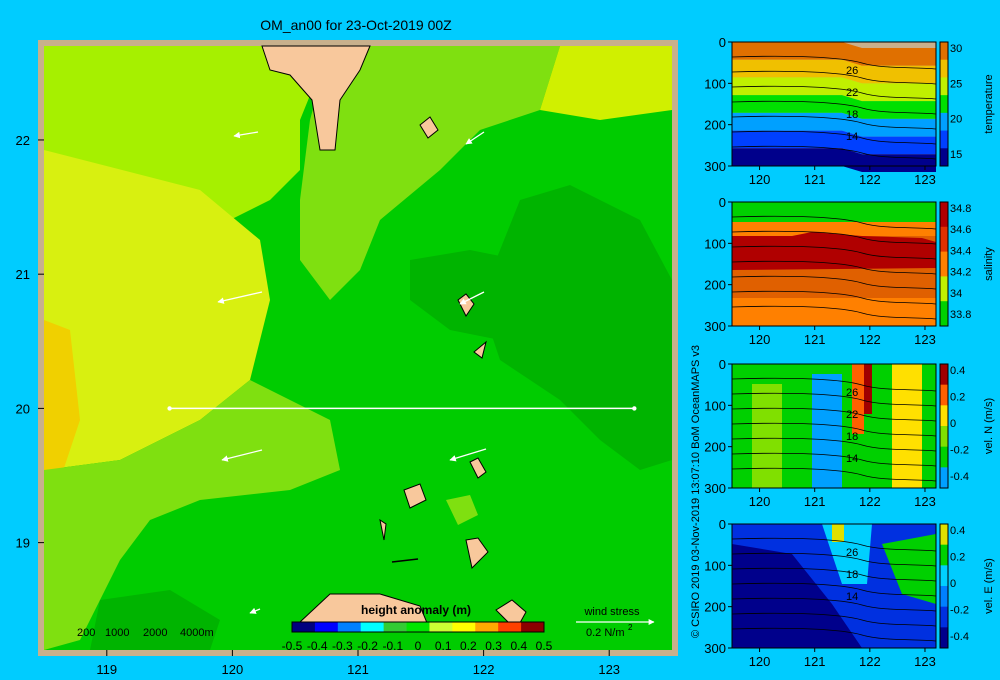  What do you see at coordinates (957, 558) in the screenshot?
I see `panel-colorbar-tick-label: 0.2` at bounding box center [957, 558].